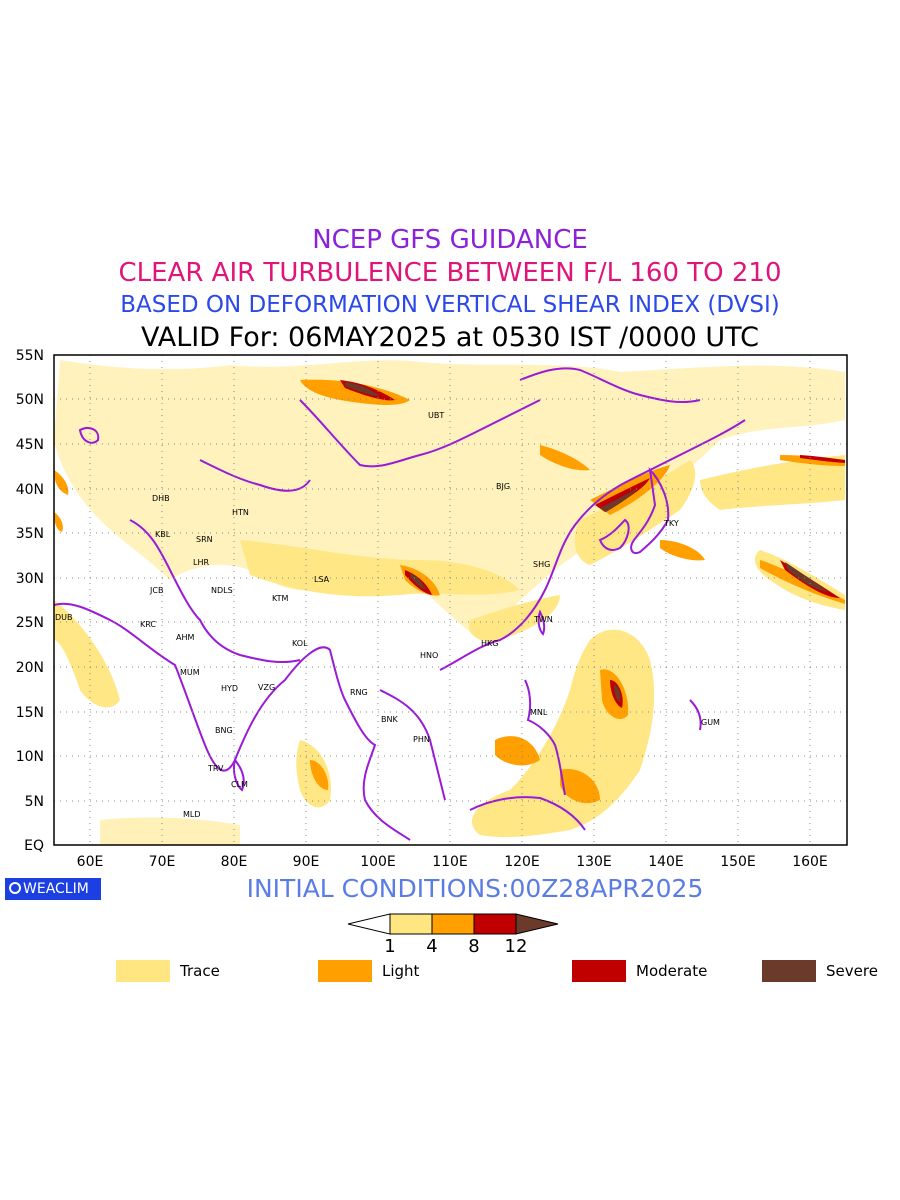  I want to click on weaclim-logo: WEACLIM, so click(53, 889).